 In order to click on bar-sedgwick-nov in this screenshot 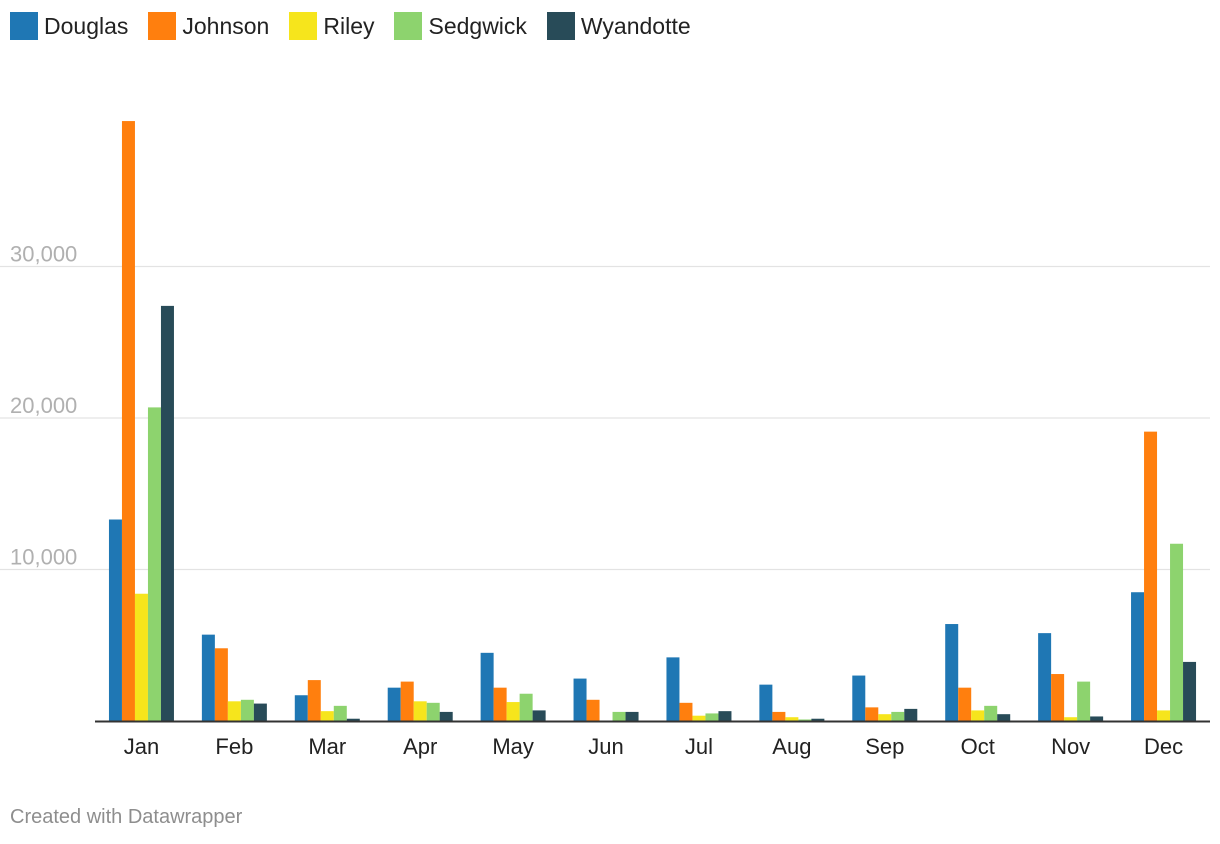, I will do `click(1084, 701)`.